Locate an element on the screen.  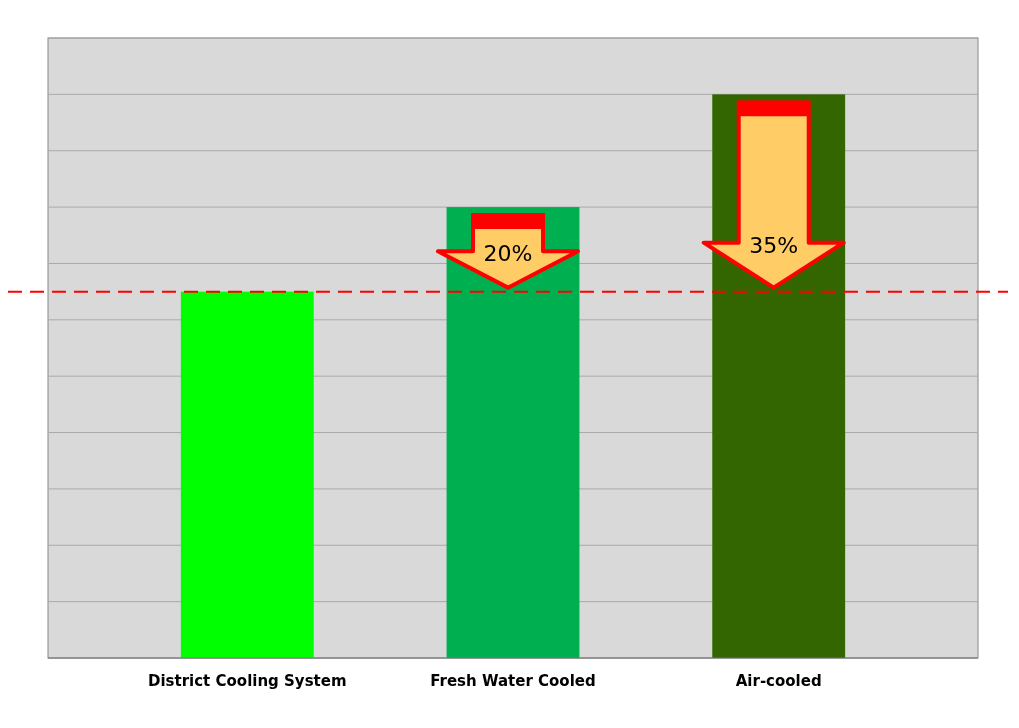
x-tick-label: Fresh Water Cooled is located at coordinates (513, 681).